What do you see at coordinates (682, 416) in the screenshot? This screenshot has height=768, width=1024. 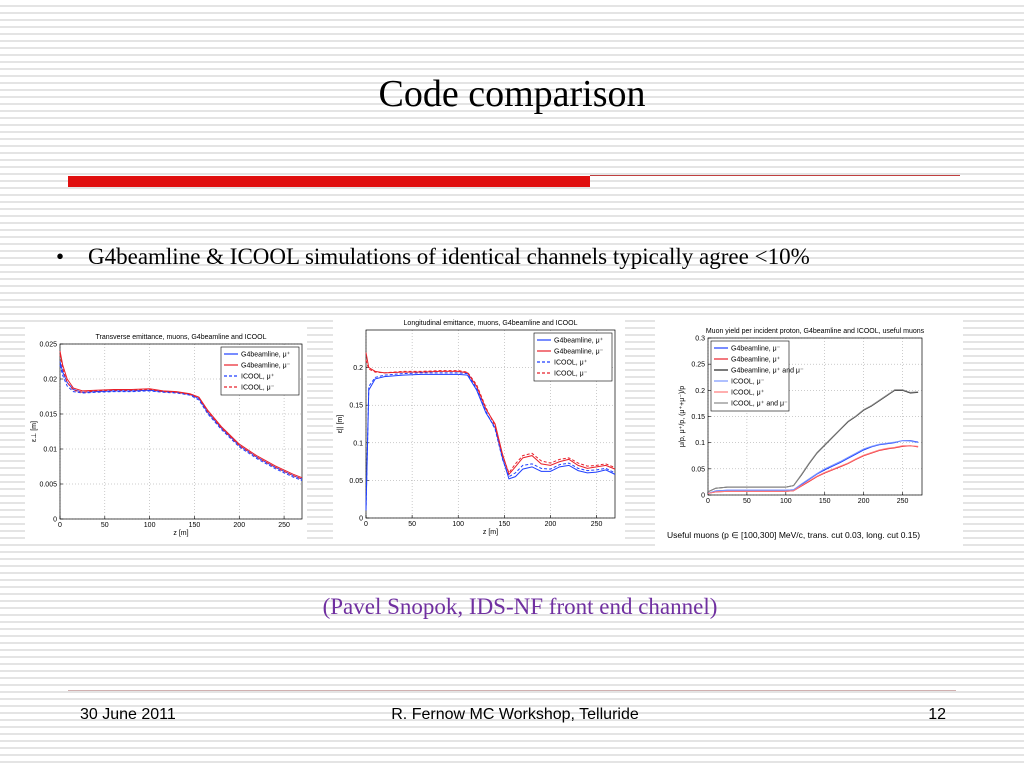 I see `y-axis-label: μ/p, μ⁺/p, (μ⁺+μ⁻)/p` at bounding box center [682, 416].